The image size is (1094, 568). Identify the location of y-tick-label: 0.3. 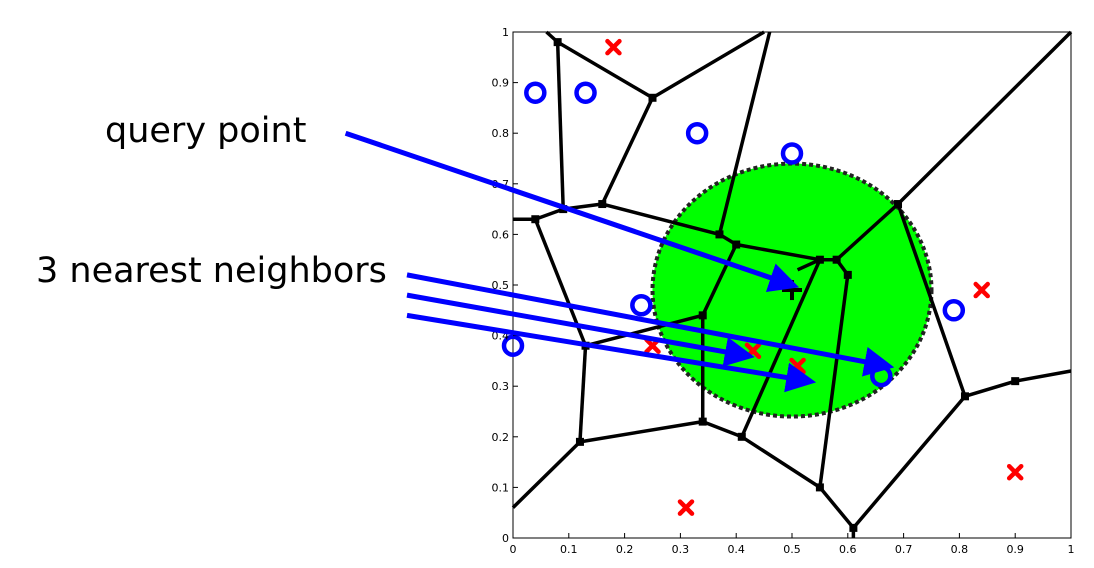
(501, 386).